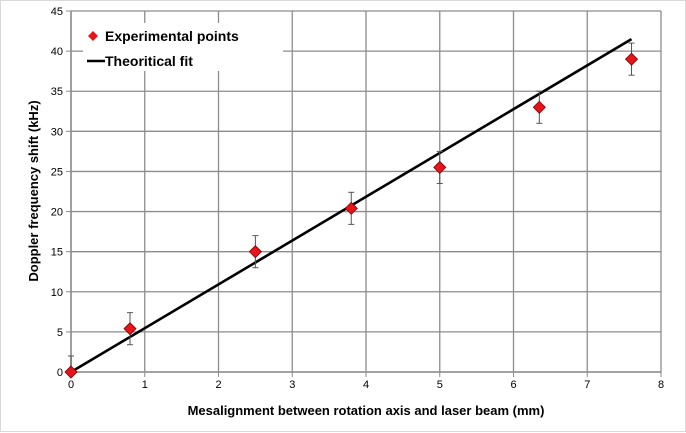  What do you see at coordinates (661, 385) in the screenshot?
I see `x-tick-label: 8` at bounding box center [661, 385].